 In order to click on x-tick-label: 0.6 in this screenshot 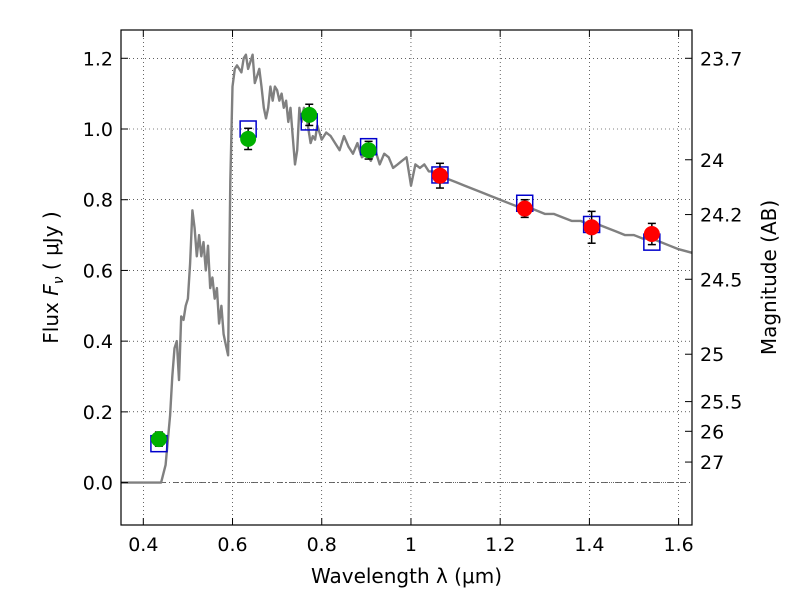, I will do `click(232, 545)`.